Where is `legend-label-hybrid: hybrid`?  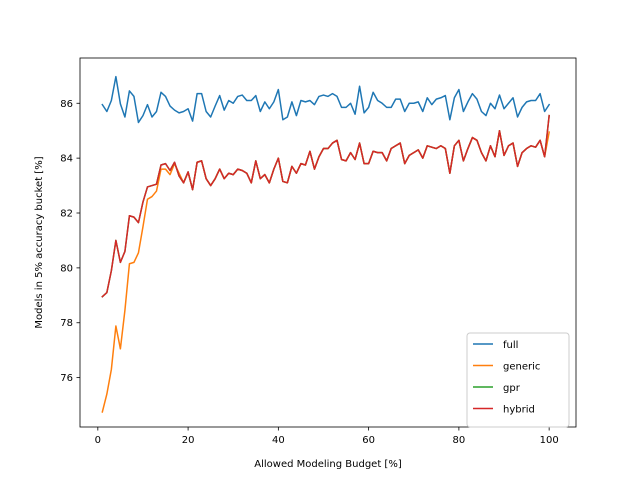
legend-label-hybrid: hybrid is located at coordinates (519, 410).